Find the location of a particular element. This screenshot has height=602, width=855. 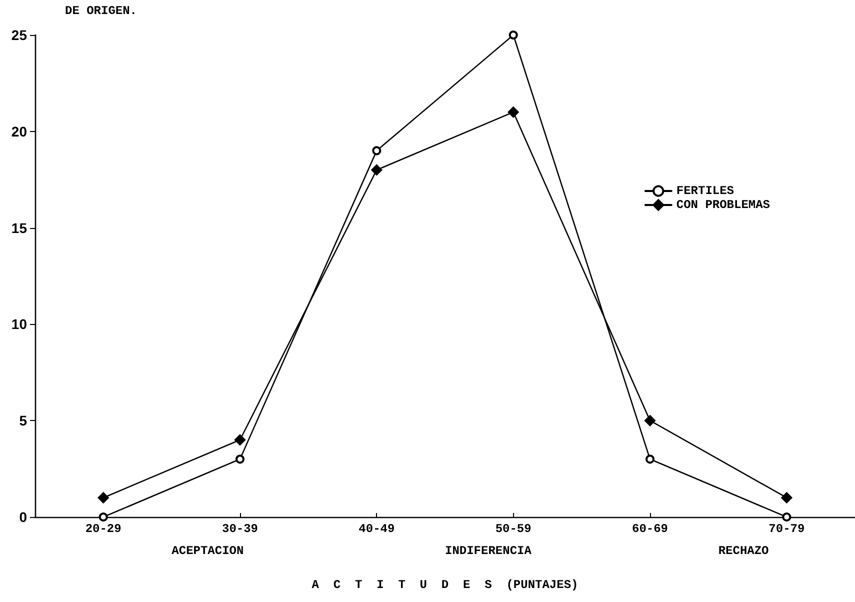

x-tick-label: 30-39 is located at coordinates (240, 529).